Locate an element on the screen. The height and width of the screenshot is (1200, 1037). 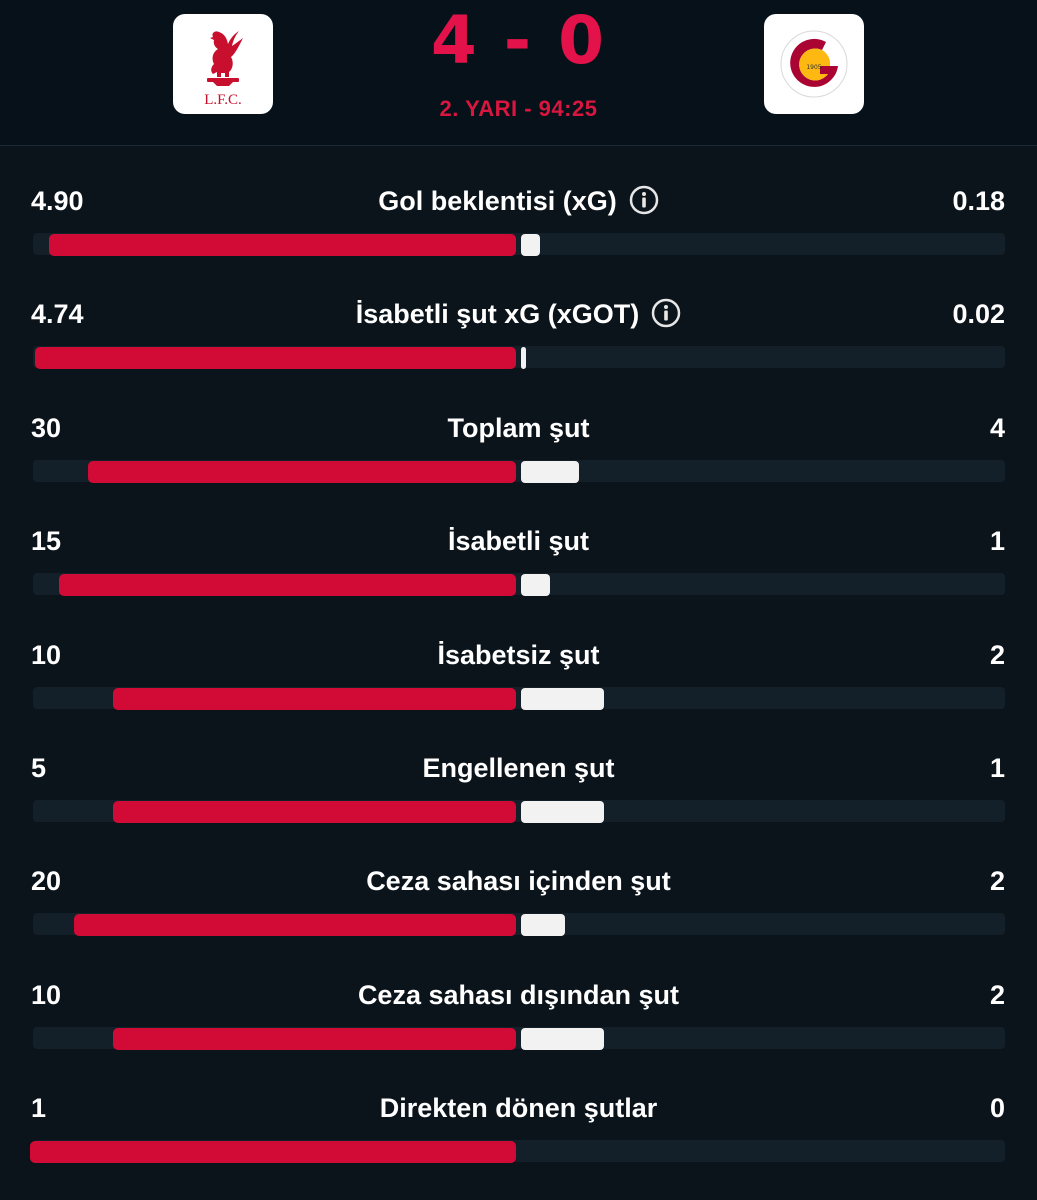
away-team-logo: 1905 is located at coordinates (814, 64).